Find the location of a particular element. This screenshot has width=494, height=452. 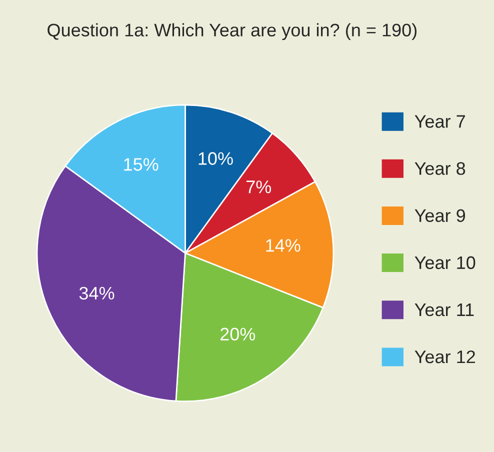

data-label: 20% is located at coordinates (238, 334).